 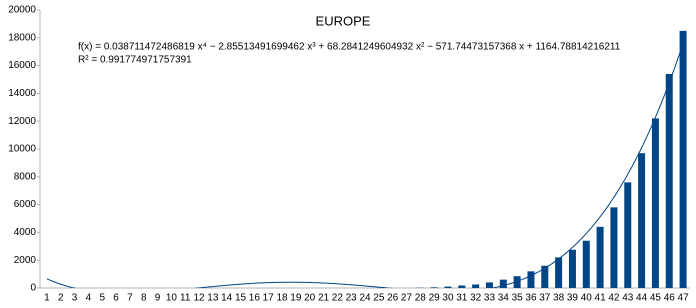 I want to click on x-tick-label: 23, so click(x=352, y=298).